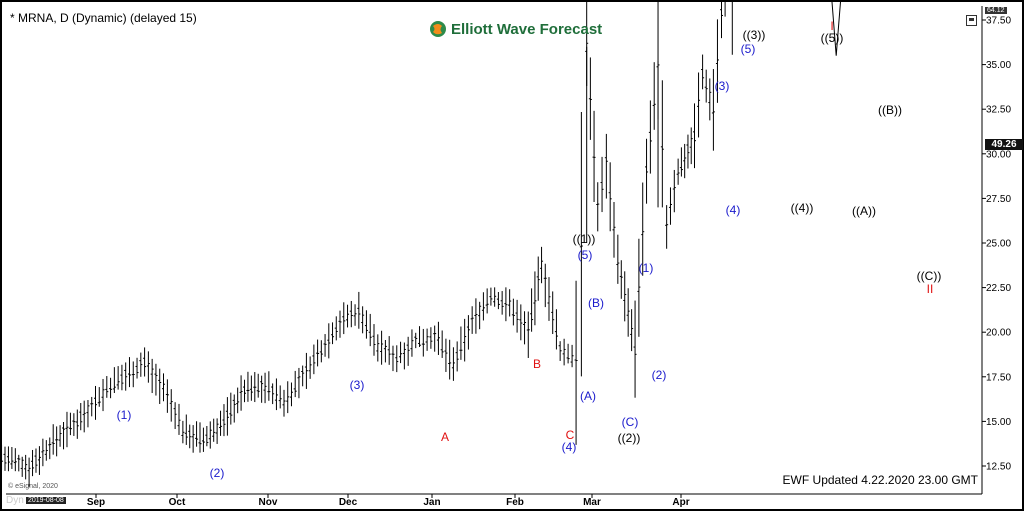 The image size is (1024, 511). What do you see at coordinates (680, 502) in the screenshot?
I see `time-tick-label: Apr` at bounding box center [680, 502].